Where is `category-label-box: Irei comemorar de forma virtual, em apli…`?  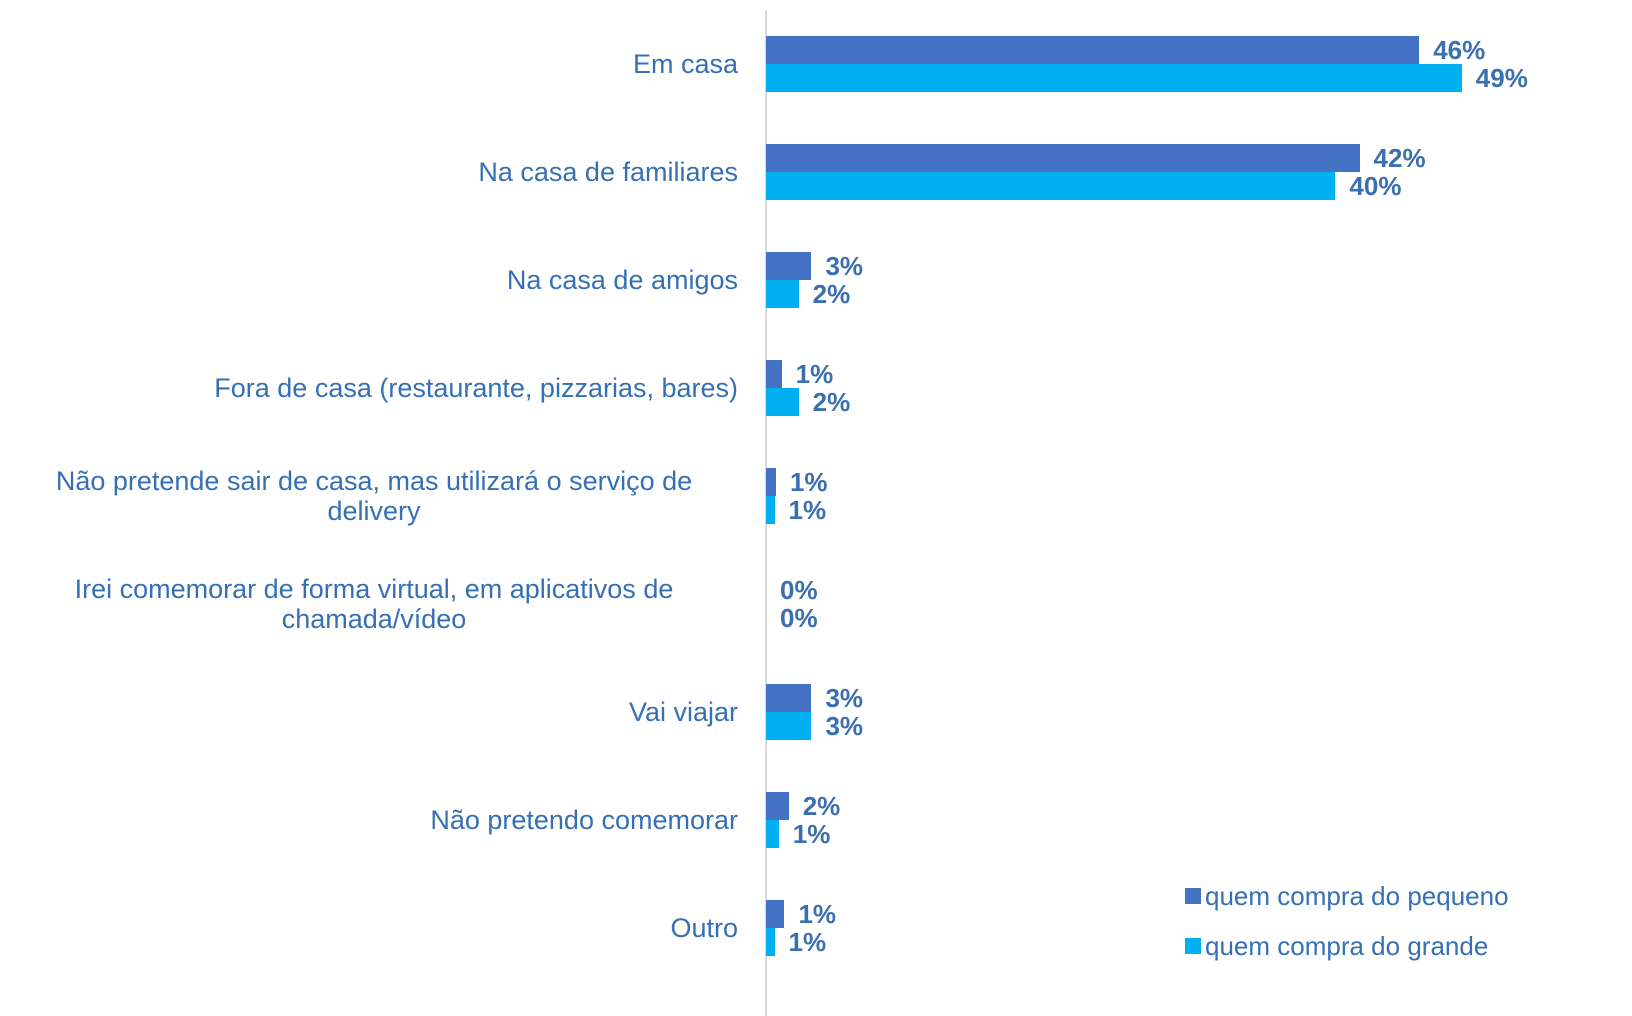
category-label-box: Irei comemorar de forma virtual, em apli… is located at coordinates (374, 604).